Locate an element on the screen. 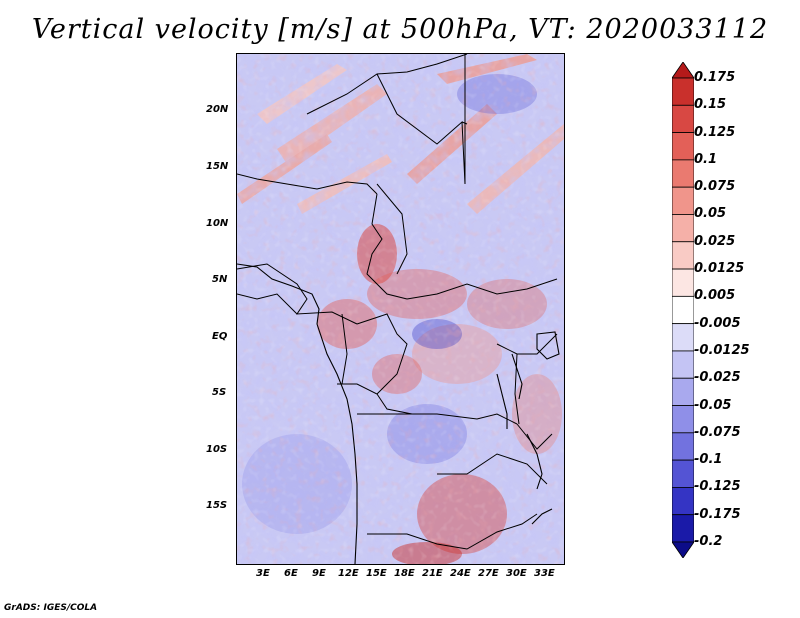 This screenshot has height=618, width=800. lon-label: 15E is located at coordinates (376, 573).